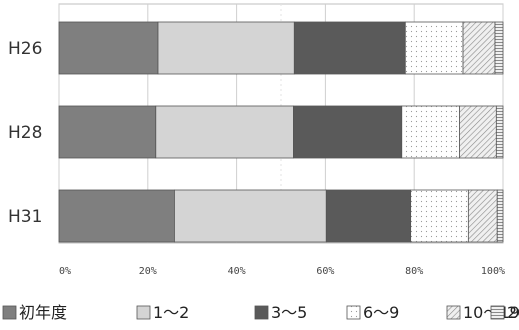 Image resolution: width=519 pixels, height=330 pixels. Describe the element at coordinates (148, 271) in the screenshot. I see `x-tick-label: 20%` at that location.